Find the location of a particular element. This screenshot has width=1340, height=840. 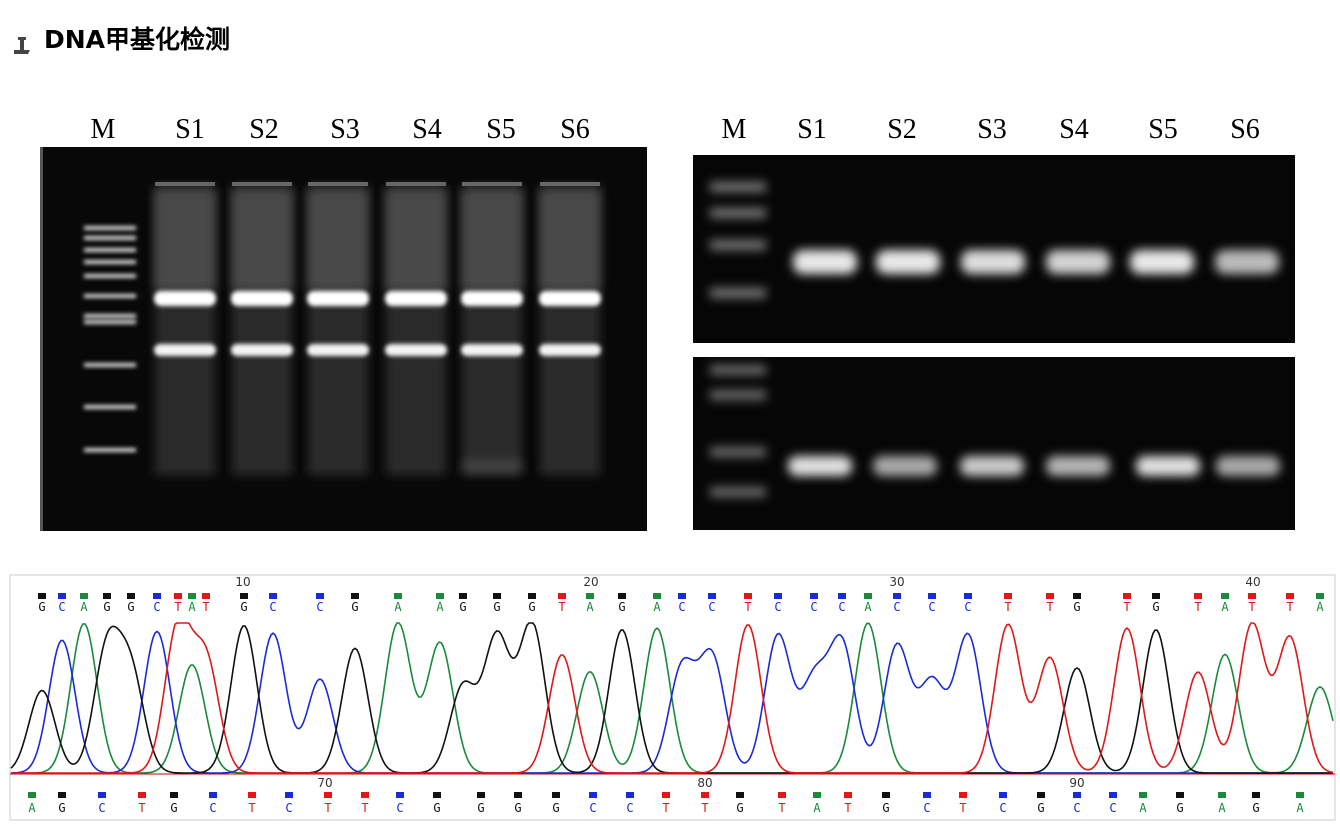

faint-band is located at coordinates (492, 466).